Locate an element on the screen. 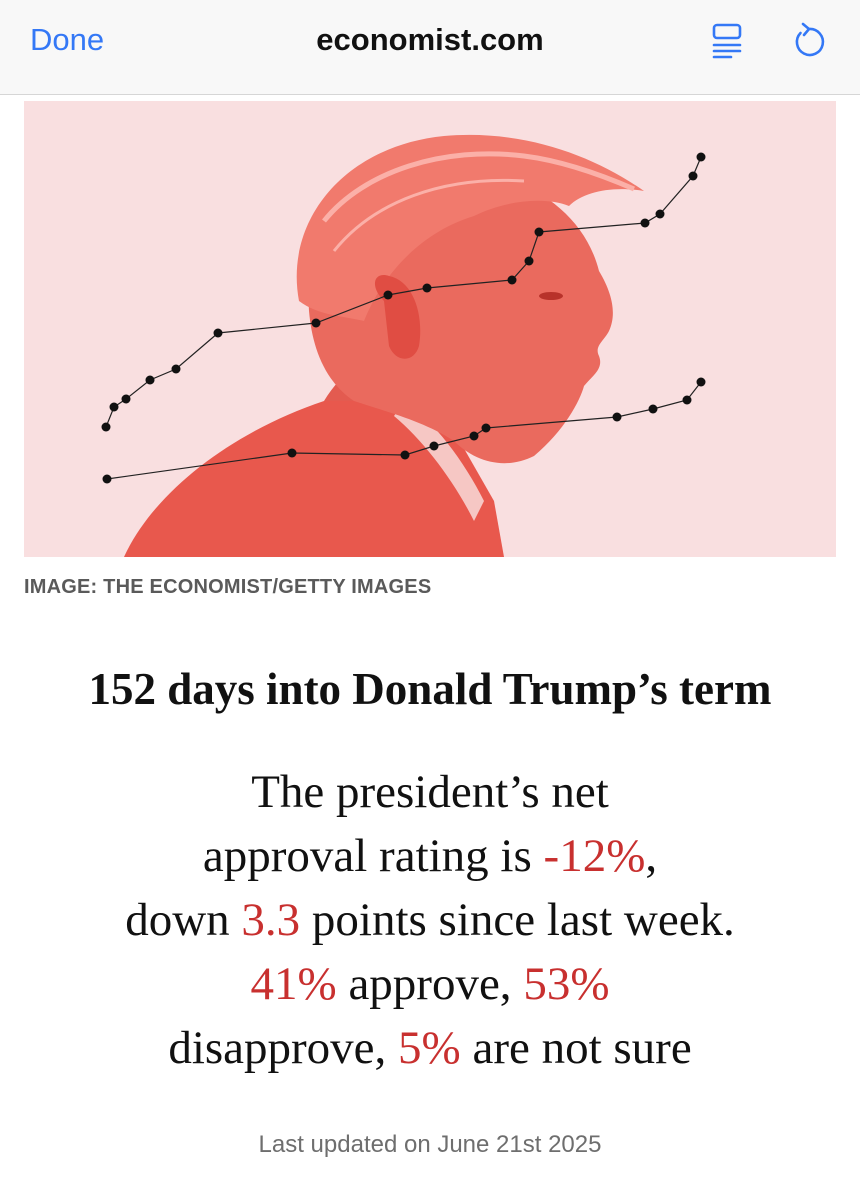 The width and height of the screenshot is (860, 1200). approval-dots-lower is located at coordinates (404, 430).